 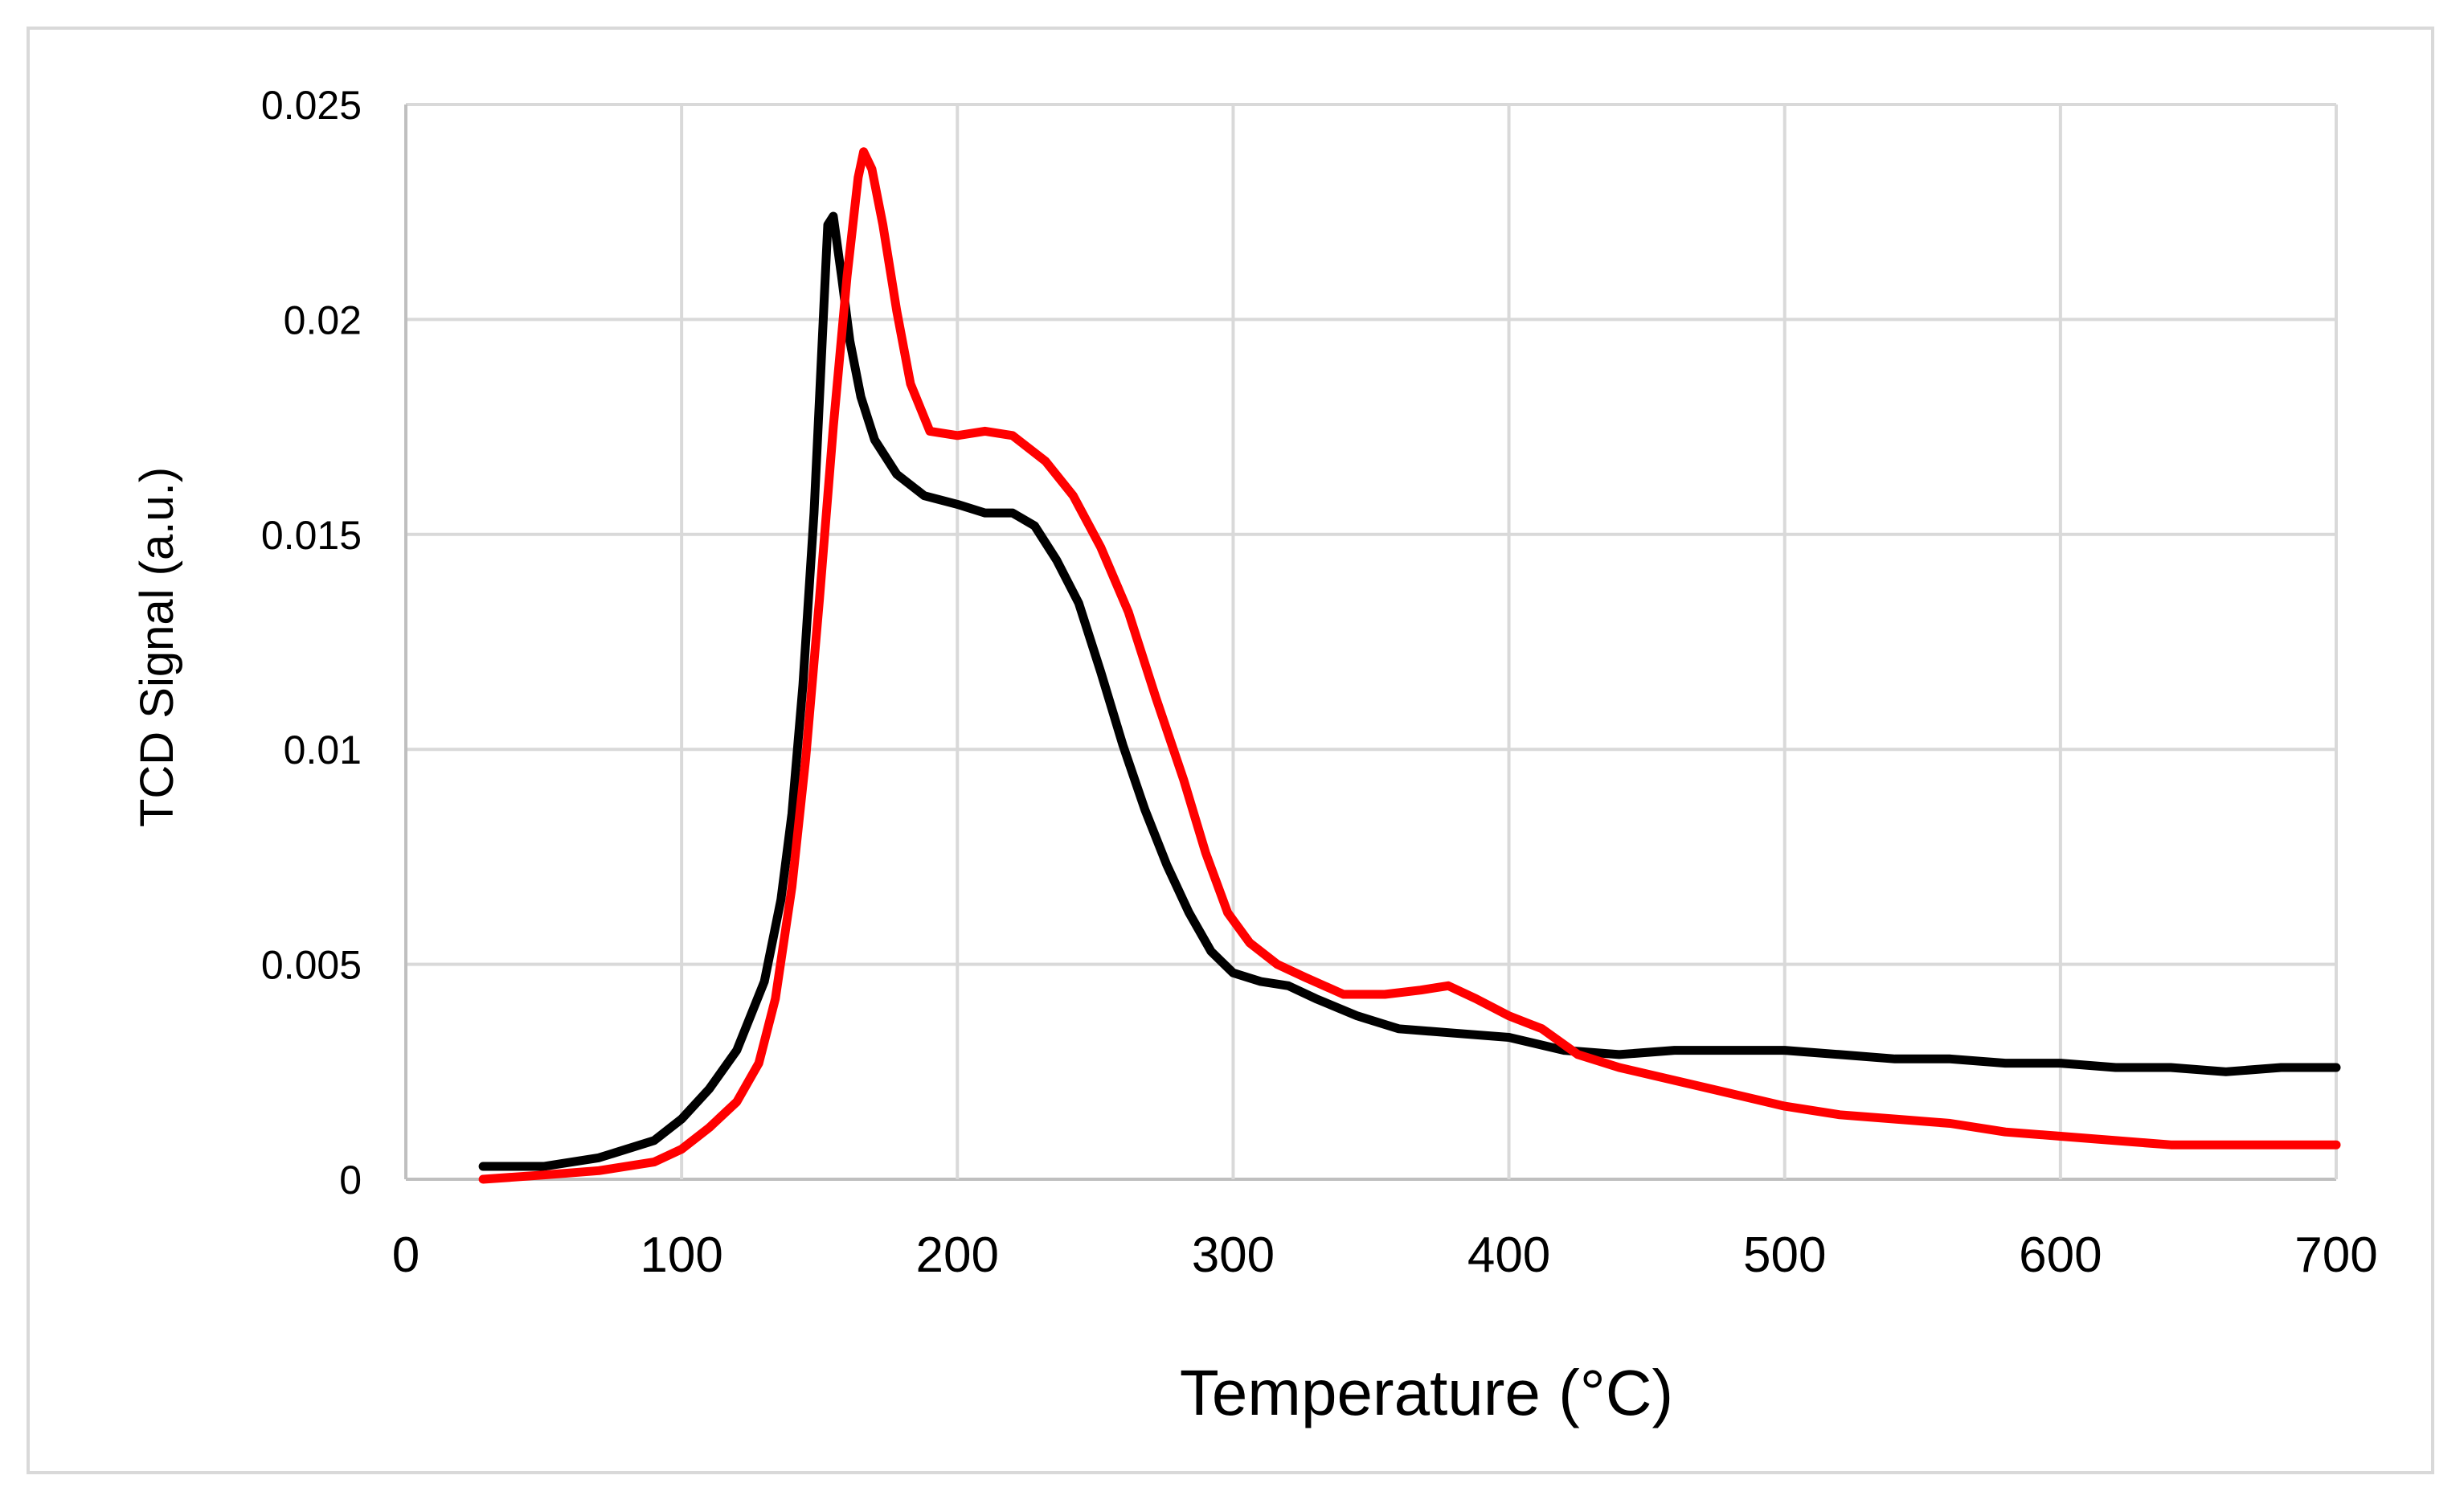 What do you see at coordinates (2060, 1255) in the screenshot?
I see `x-tick-label: 600` at bounding box center [2060, 1255].